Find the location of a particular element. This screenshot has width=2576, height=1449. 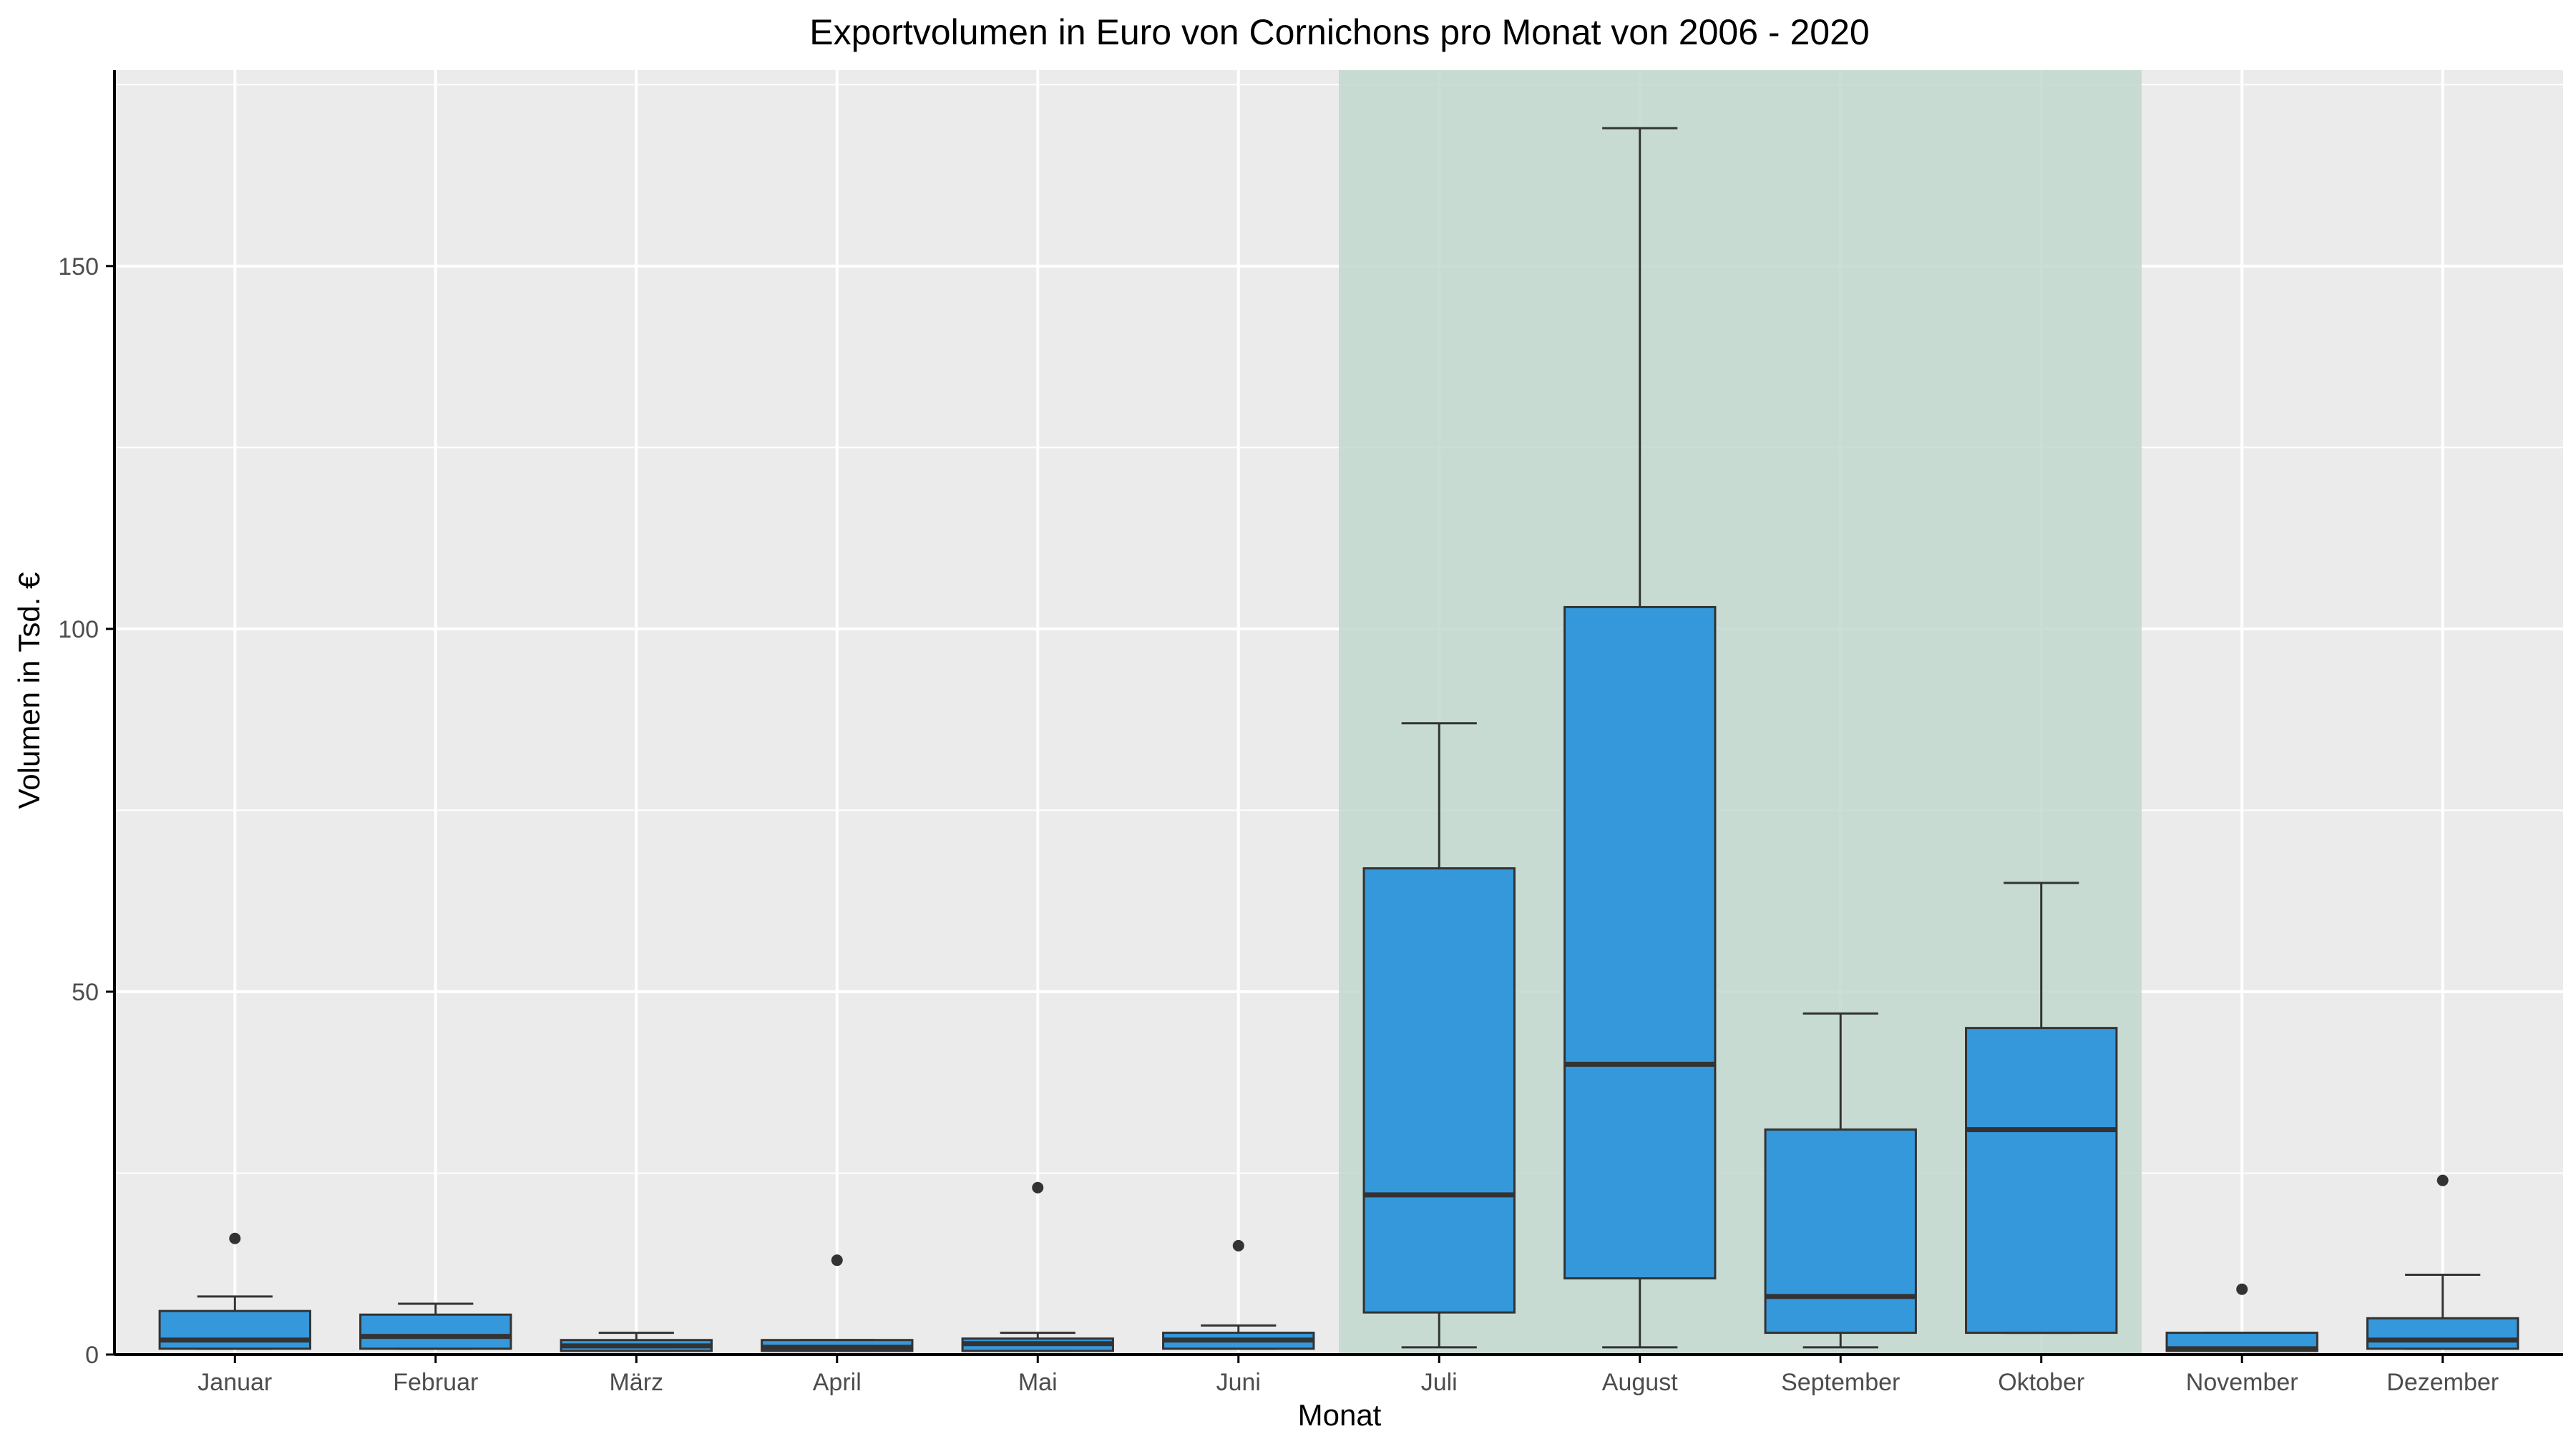

box-september is located at coordinates (1840, 1180).